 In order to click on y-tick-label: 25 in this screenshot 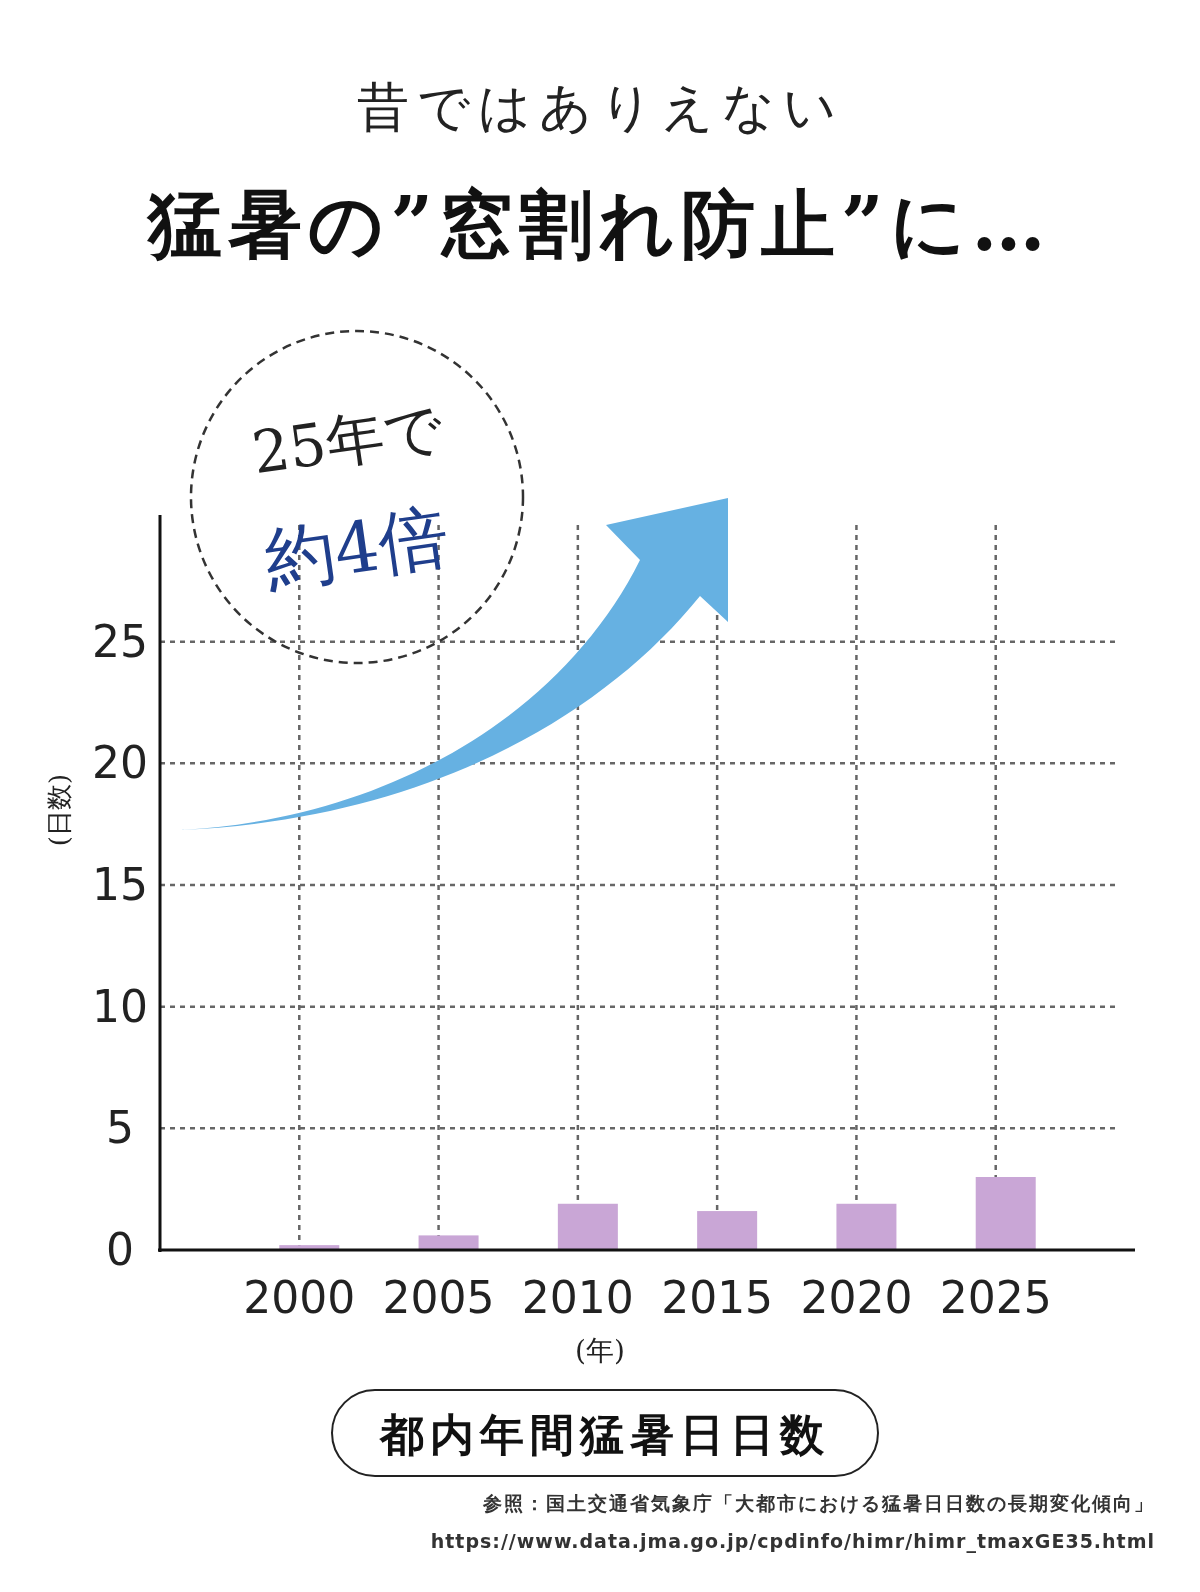, I will do `click(120, 641)`.